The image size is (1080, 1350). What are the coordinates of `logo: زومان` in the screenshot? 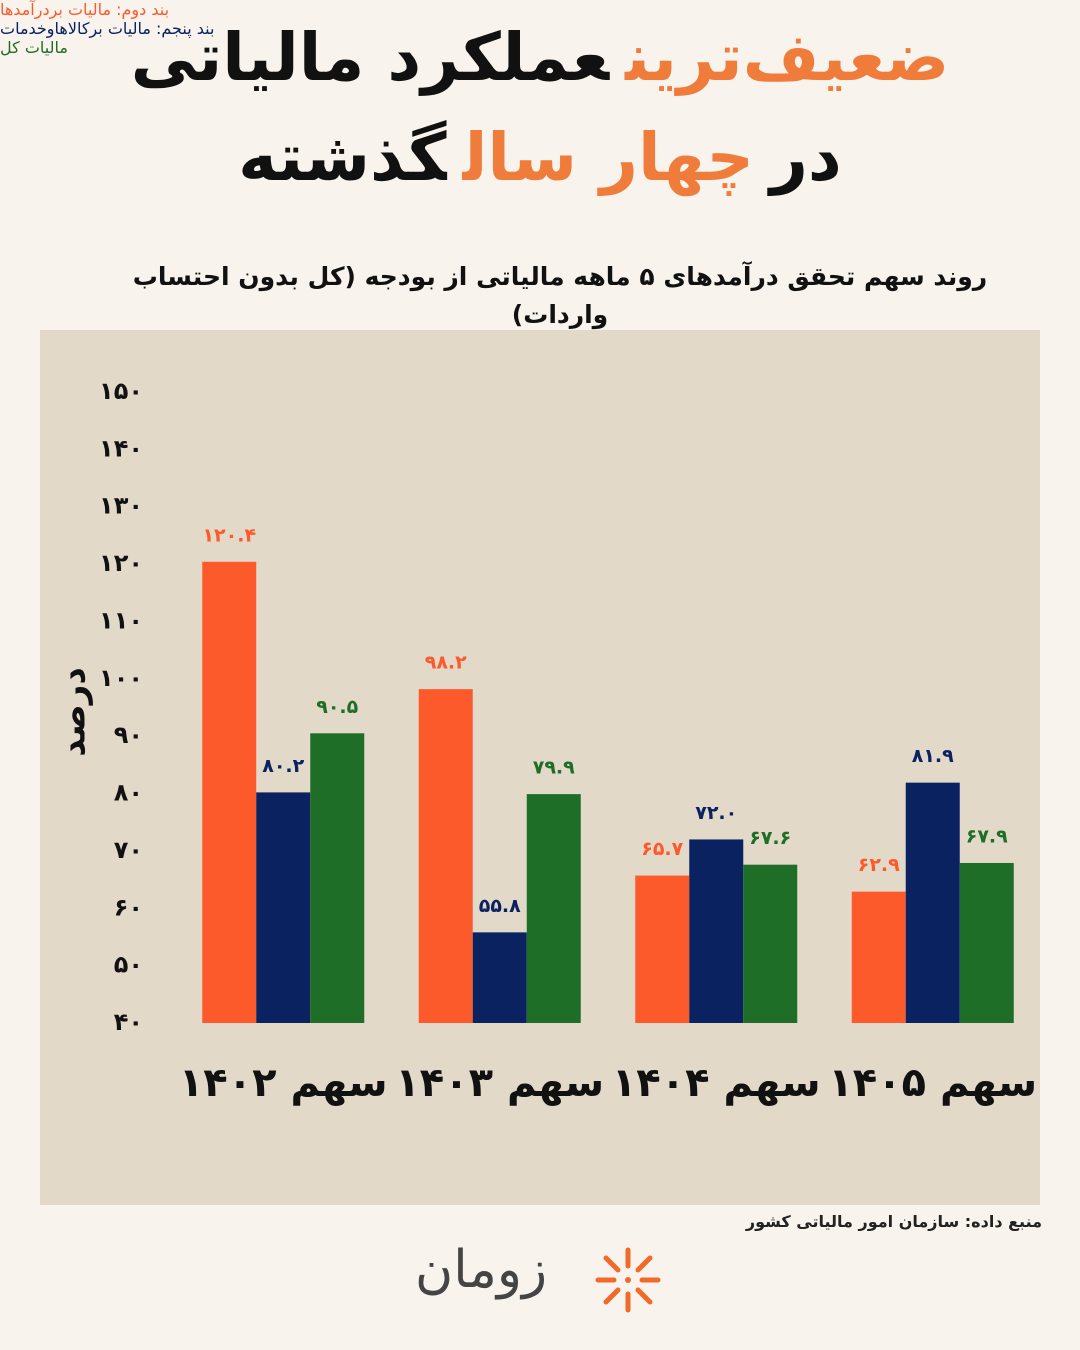 It's located at (481, 1270).